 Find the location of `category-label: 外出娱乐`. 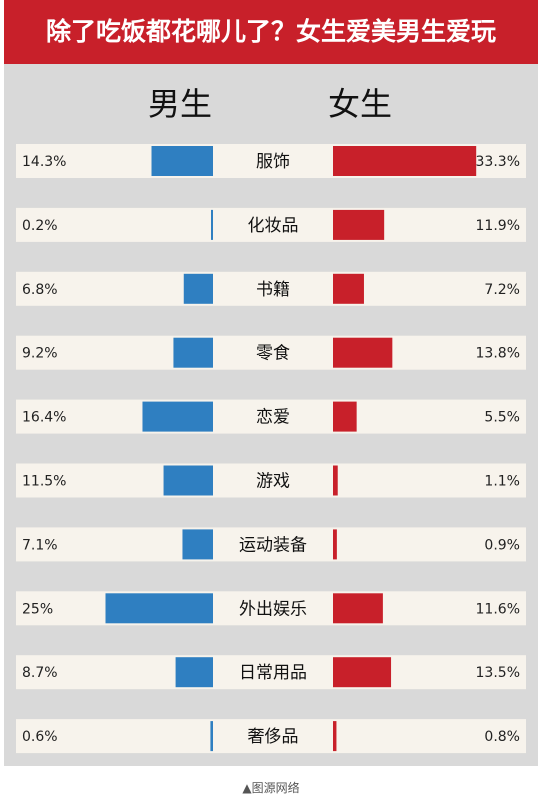

category-label: 外出娱乐 is located at coordinates (273, 609).